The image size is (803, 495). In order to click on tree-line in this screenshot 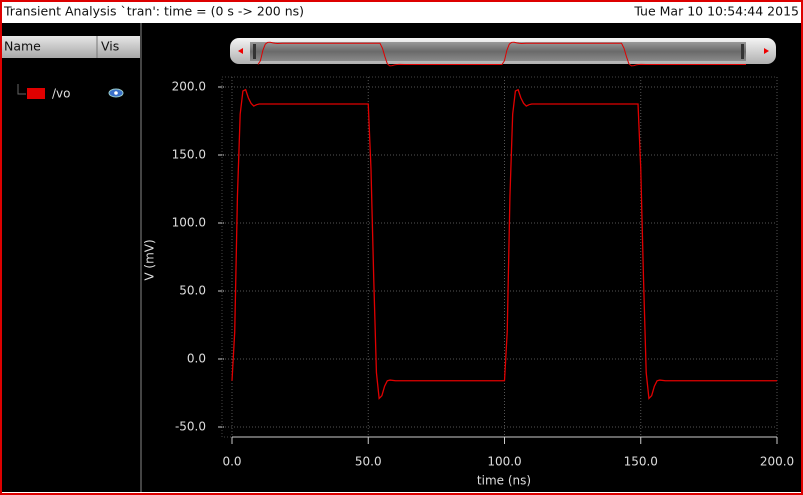, I will do `click(21, 89)`.